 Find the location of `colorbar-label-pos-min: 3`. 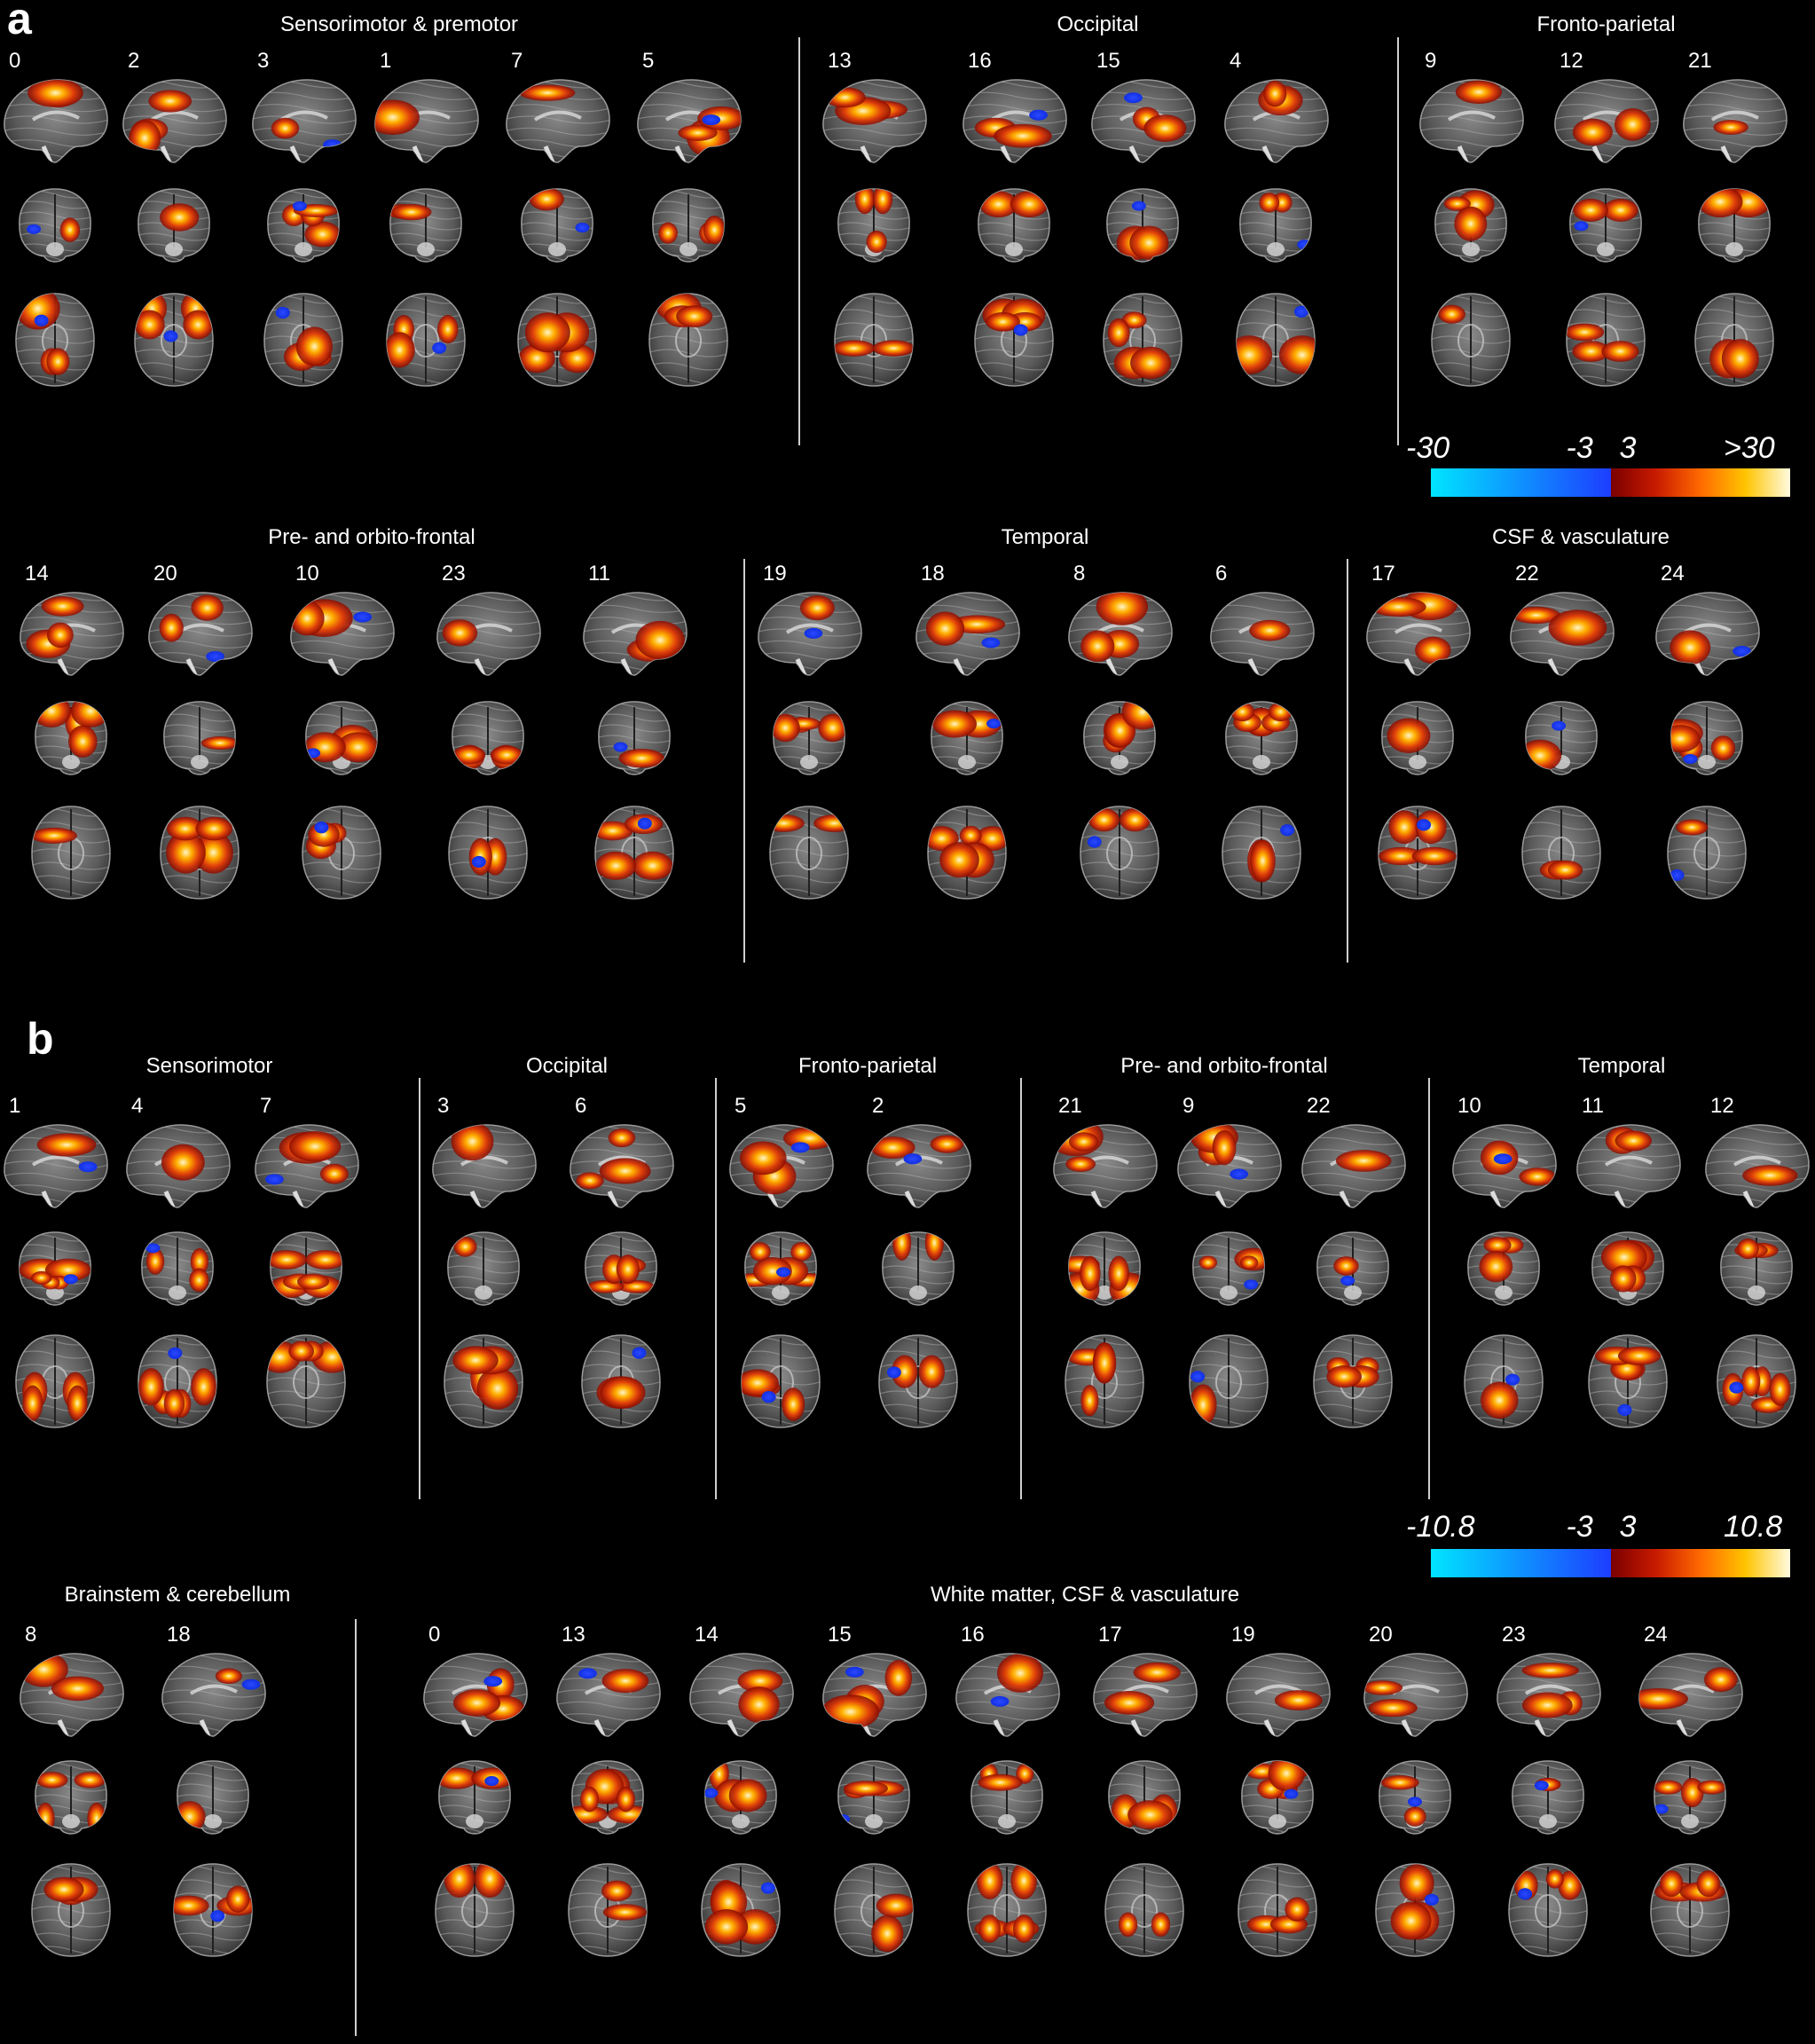

colorbar-label-pos-min: 3 is located at coordinates (1628, 1527).